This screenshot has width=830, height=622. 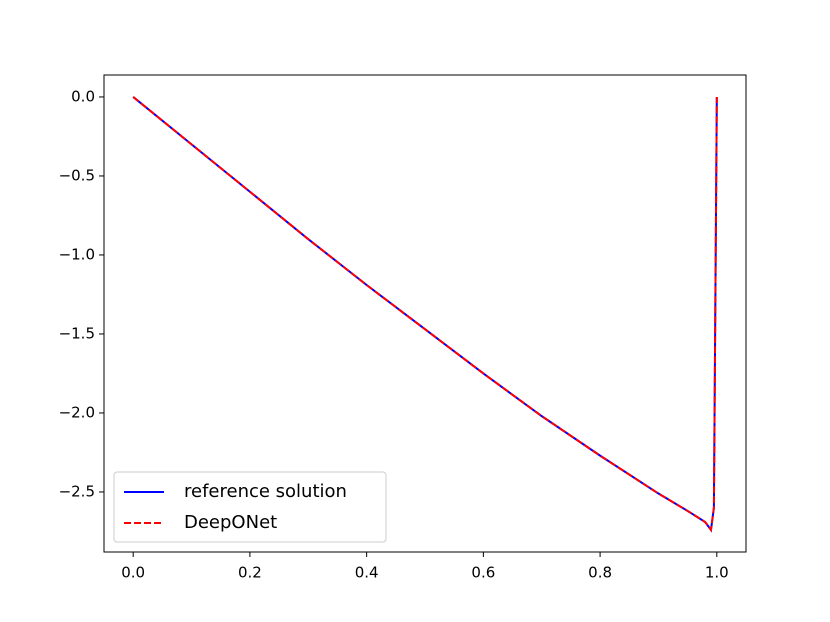 I want to click on x-tick-label: 0.0, so click(x=133, y=573).